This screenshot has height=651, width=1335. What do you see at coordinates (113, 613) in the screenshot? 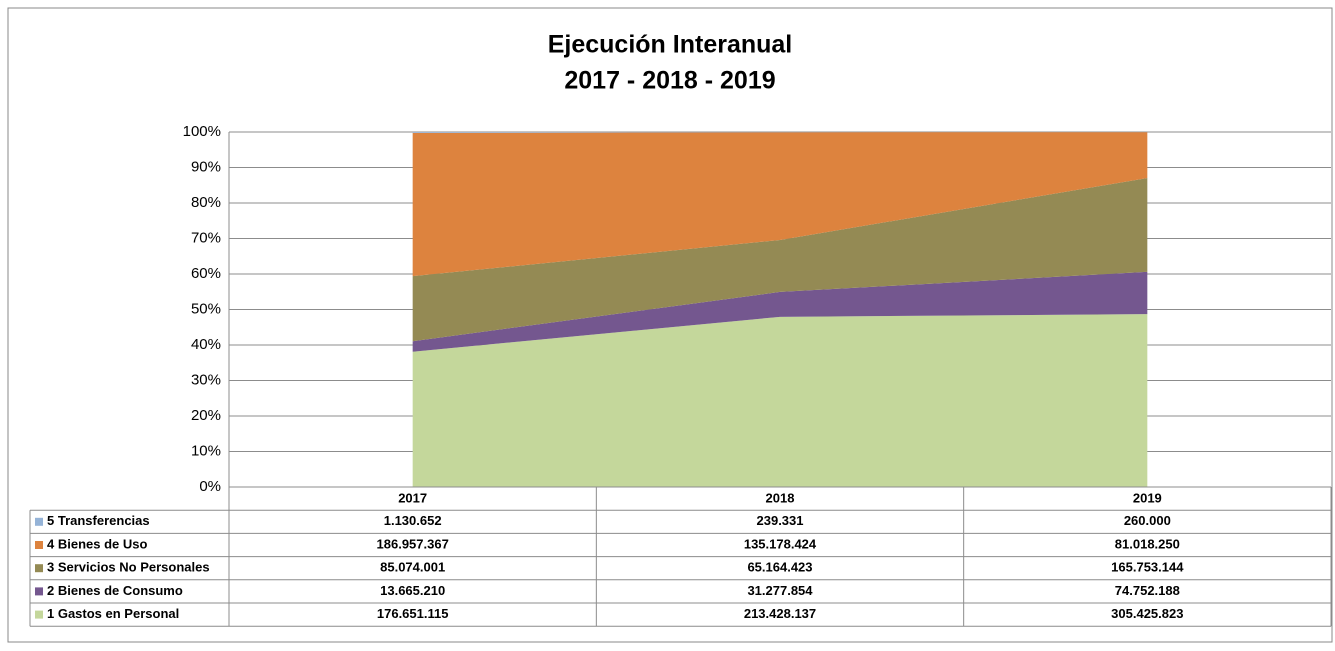
I see `legend-label: 1 Gastos en Personal` at bounding box center [113, 613].